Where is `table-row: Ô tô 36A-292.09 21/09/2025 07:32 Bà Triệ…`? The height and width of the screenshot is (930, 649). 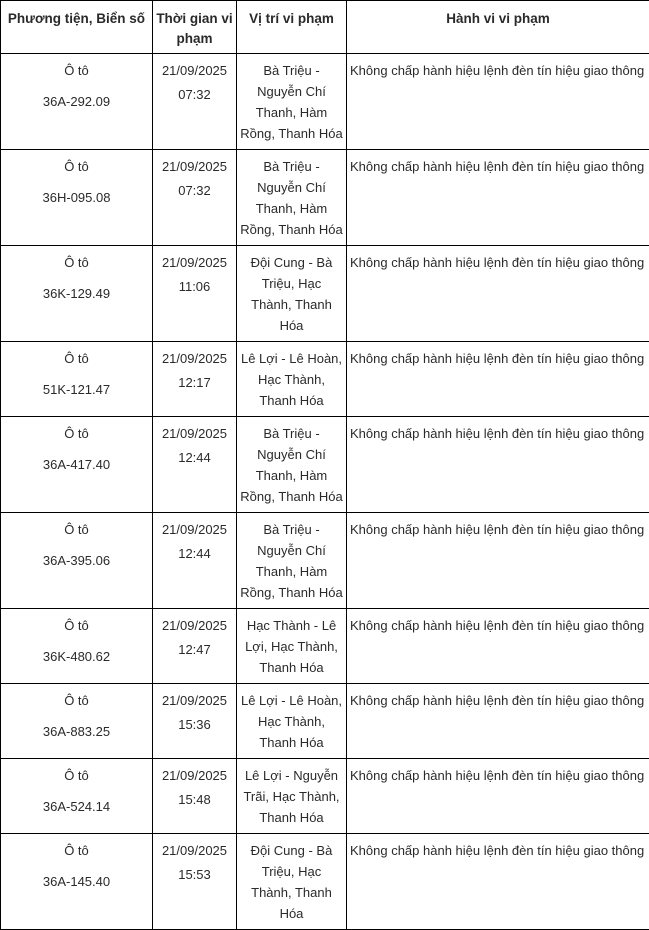
table-row: Ô tô 36A-292.09 21/09/2025 07:32 Bà Triệ… is located at coordinates (325, 102).